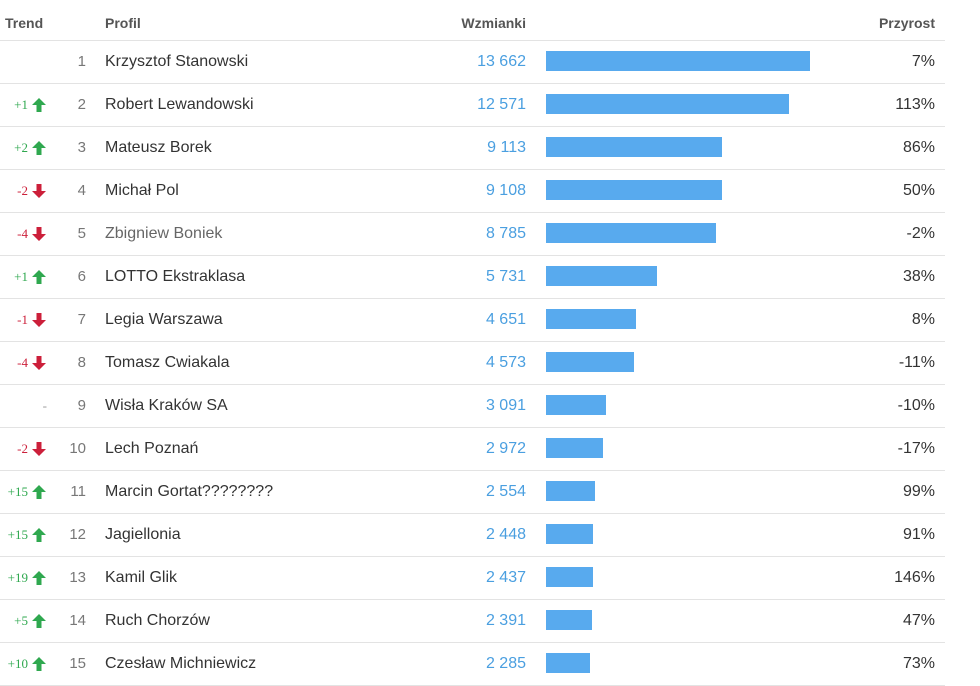 This screenshot has height=686, width=980. I want to click on profile-name-link: Marcin Gortat????????, so click(189, 491).